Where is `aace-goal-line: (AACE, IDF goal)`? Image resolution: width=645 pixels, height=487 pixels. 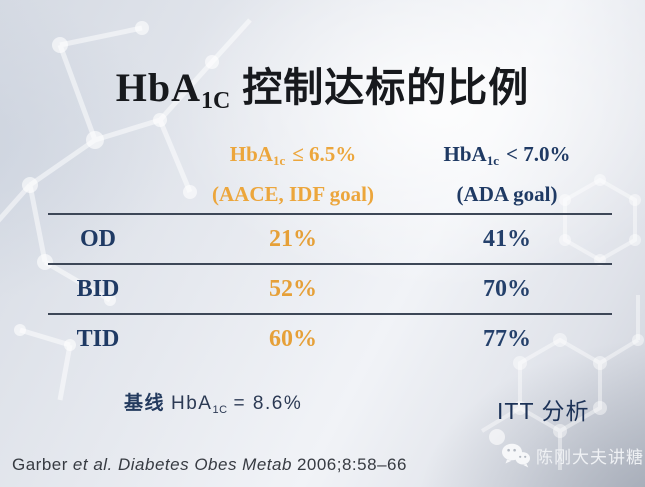
aace-goal-line: (AACE, IDF goal) is located at coordinates (293, 194).